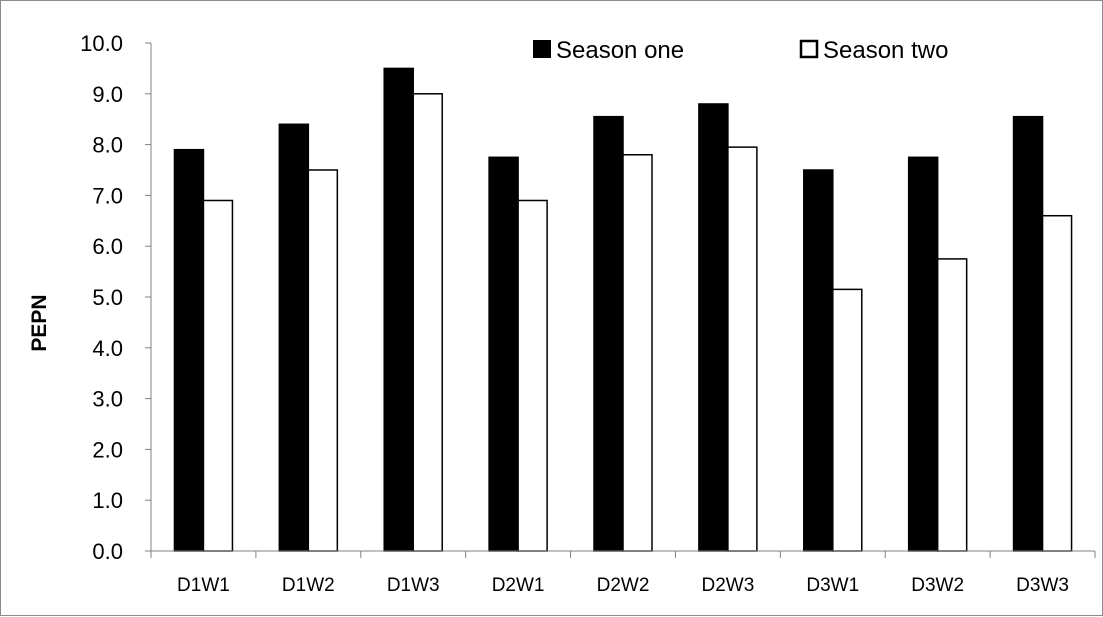 The height and width of the screenshot is (617, 1103). I want to click on legend-swatch-season-one, so click(542, 49).